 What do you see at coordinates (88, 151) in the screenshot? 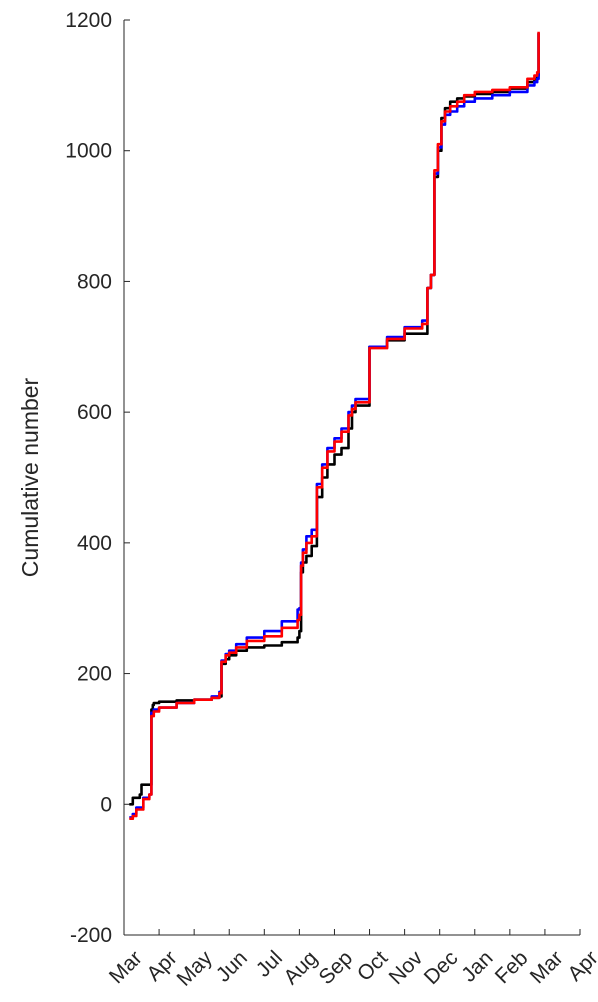
I see `y-tick-label: 1000` at bounding box center [88, 151].